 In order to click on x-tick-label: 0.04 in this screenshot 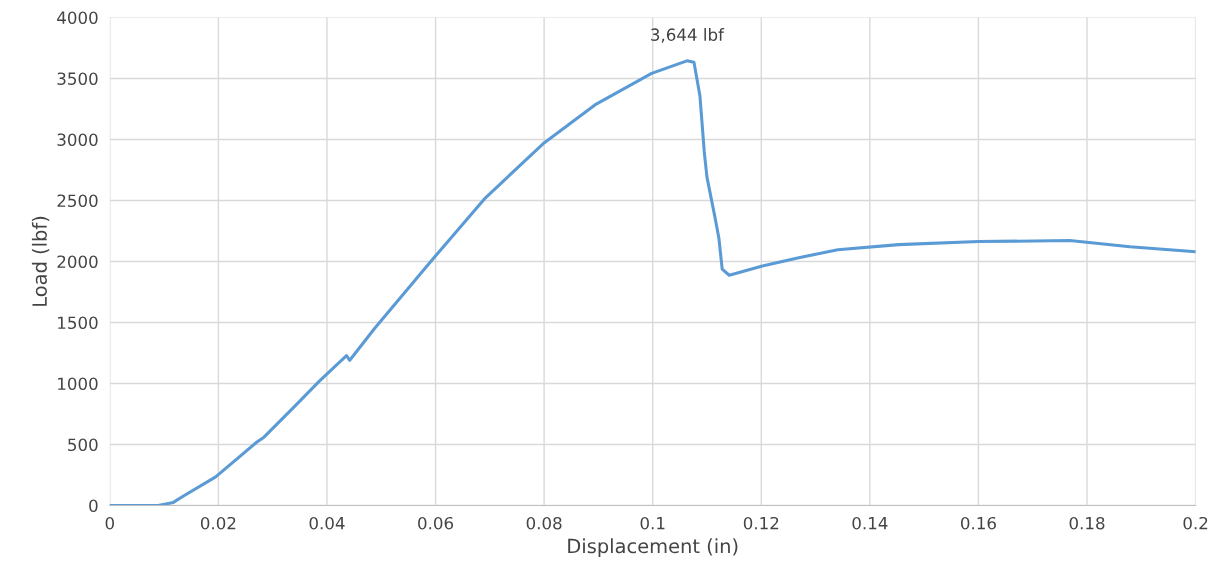, I will do `click(327, 523)`.